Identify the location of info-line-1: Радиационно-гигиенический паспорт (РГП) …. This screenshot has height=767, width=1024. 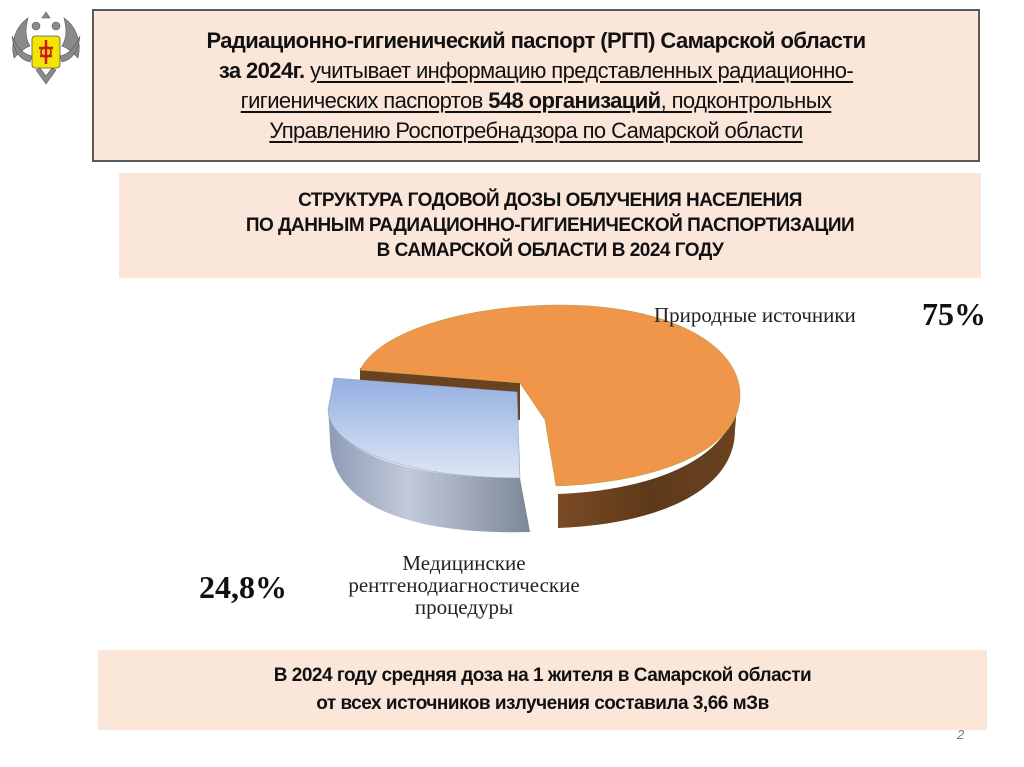
(536, 40).